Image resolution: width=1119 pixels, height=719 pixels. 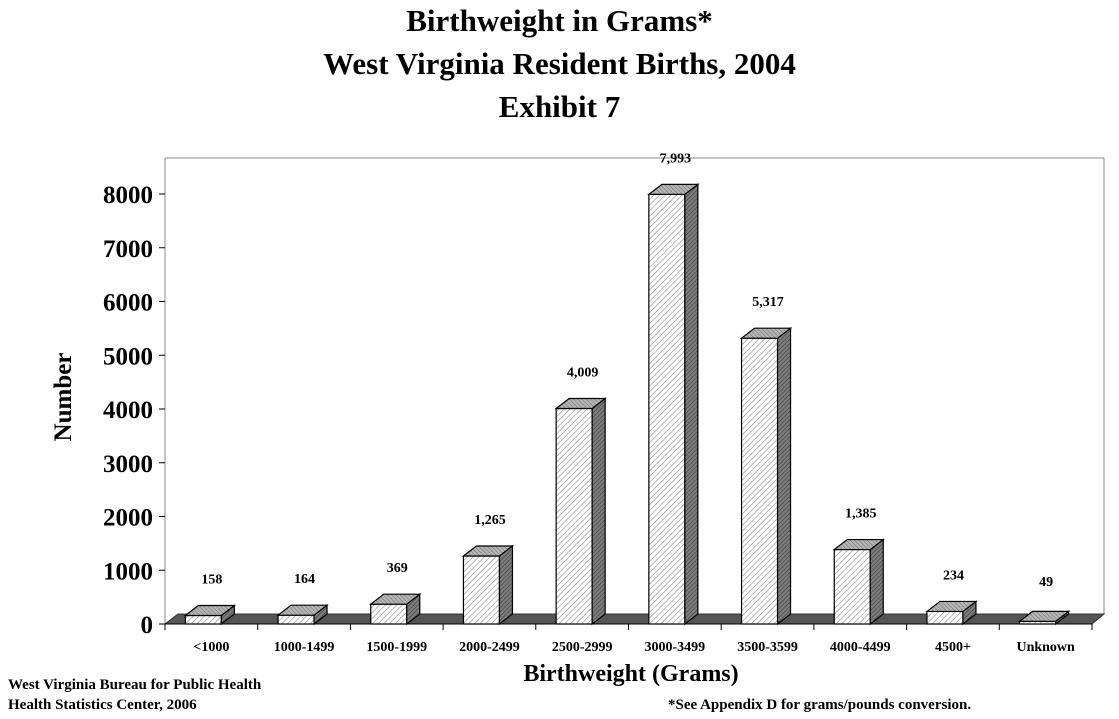 I want to click on chart-title-line-2: West Virginia Resident Births, 2004, so click(x=559, y=63).